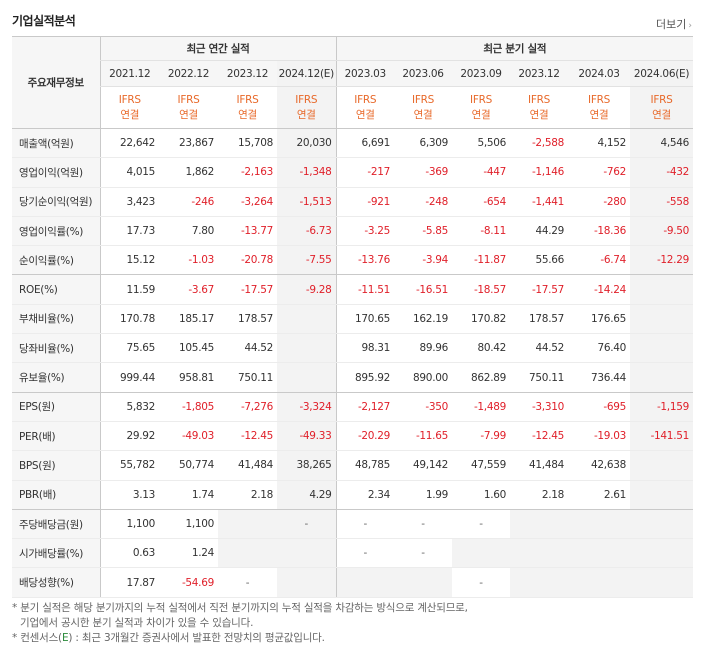 The height and width of the screenshot is (651, 704). I want to click on section-title: 기업실적분석, so click(44, 21).